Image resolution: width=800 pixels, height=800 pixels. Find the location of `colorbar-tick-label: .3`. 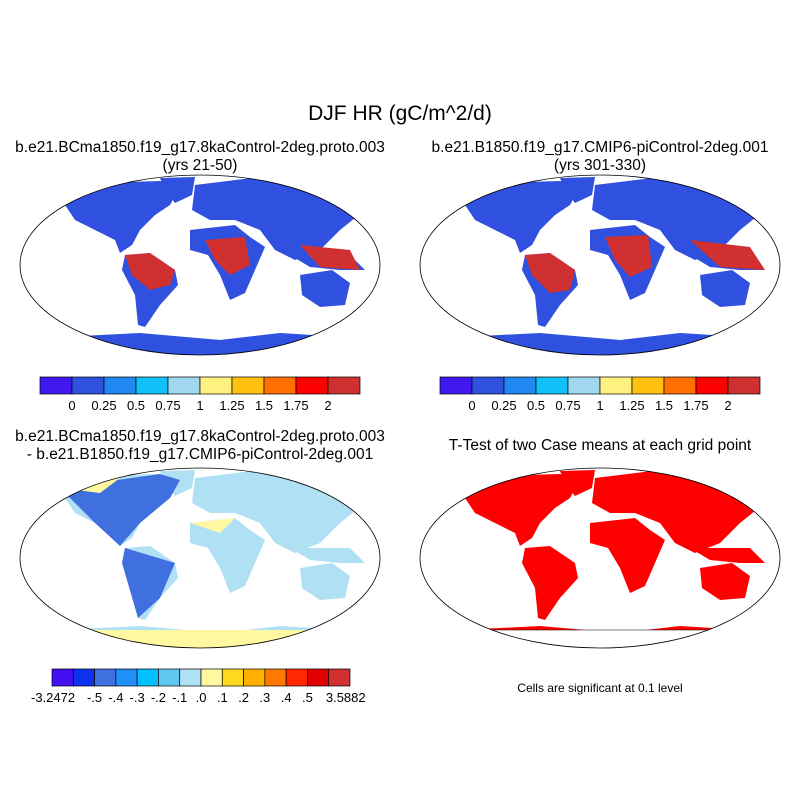

colorbar-tick-label: .3 is located at coordinates (265, 697).